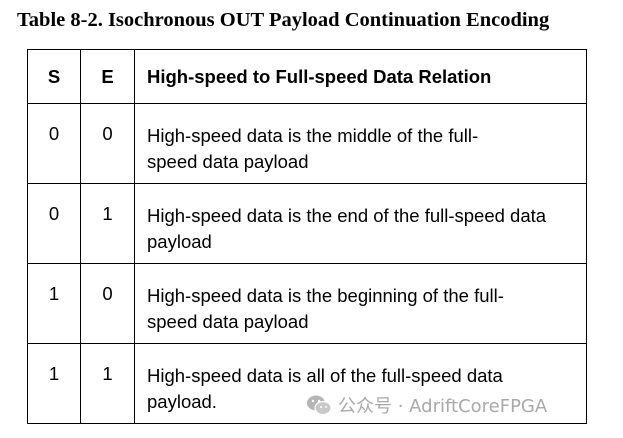 This screenshot has width=623, height=438. I want to click on watermark-text: 公众号 · AdriftCoreFPGA, so click(443, 406).